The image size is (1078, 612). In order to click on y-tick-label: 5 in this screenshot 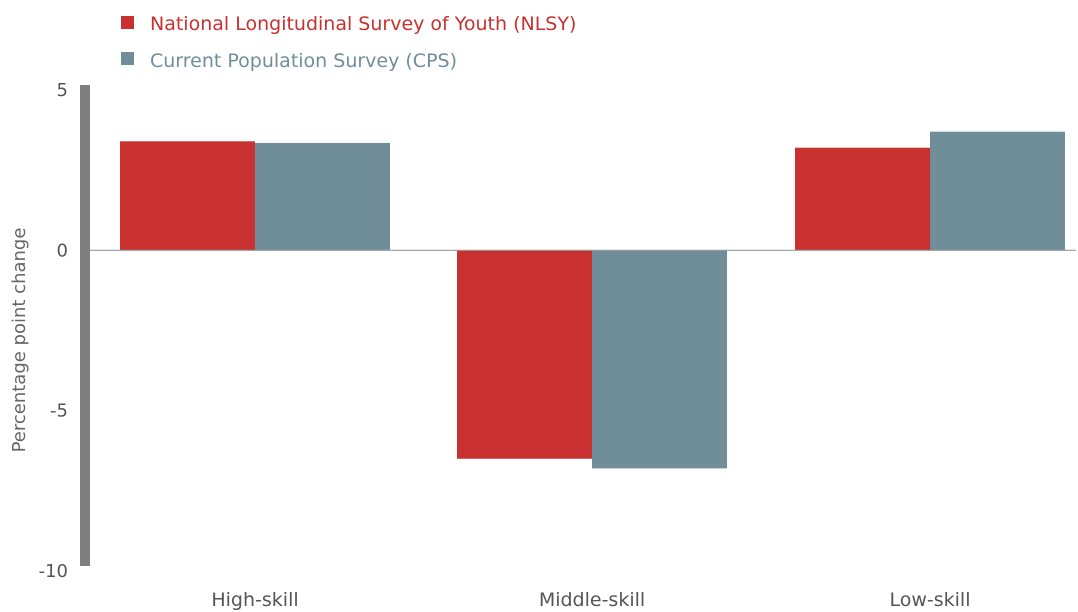, I will do `click(62, 90)`.